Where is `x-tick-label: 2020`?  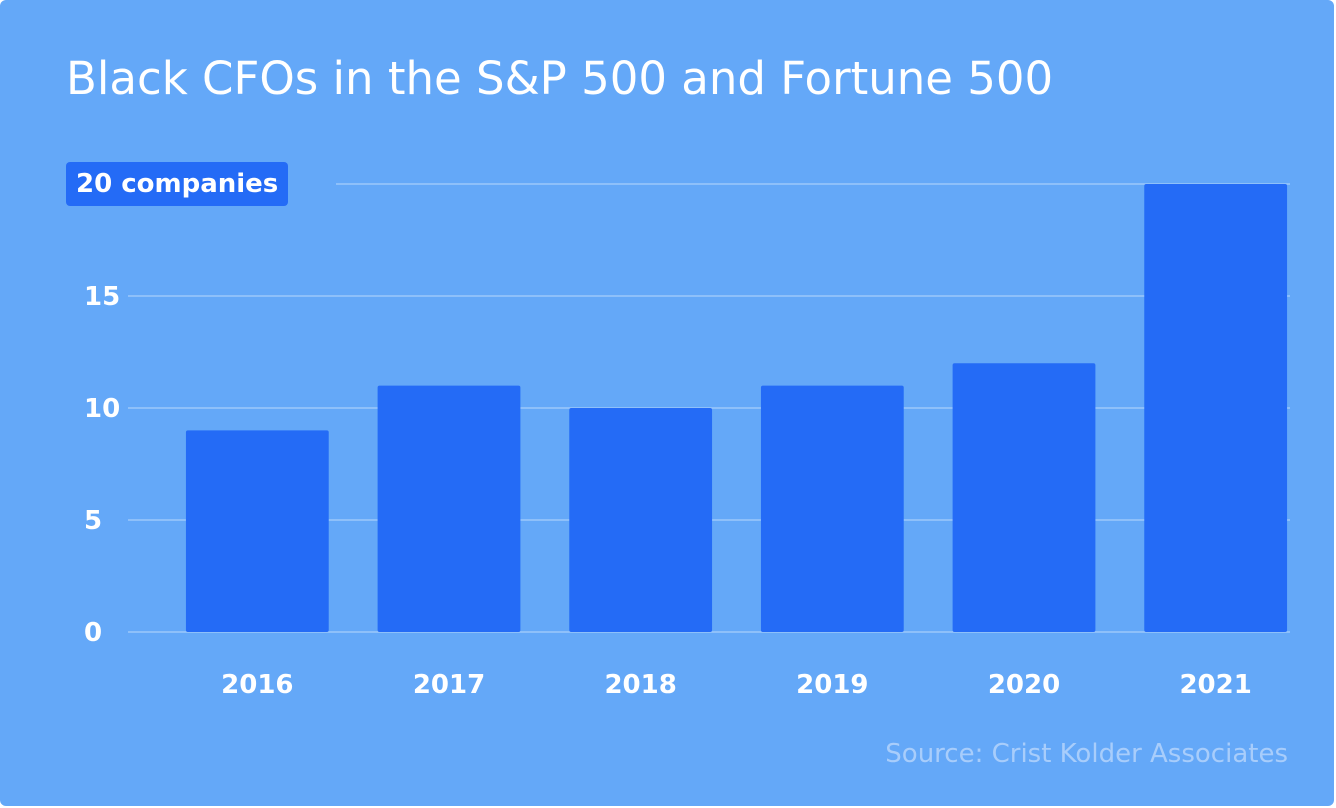 x-tick-label: 2020 is located at coordinates (1024, 685).